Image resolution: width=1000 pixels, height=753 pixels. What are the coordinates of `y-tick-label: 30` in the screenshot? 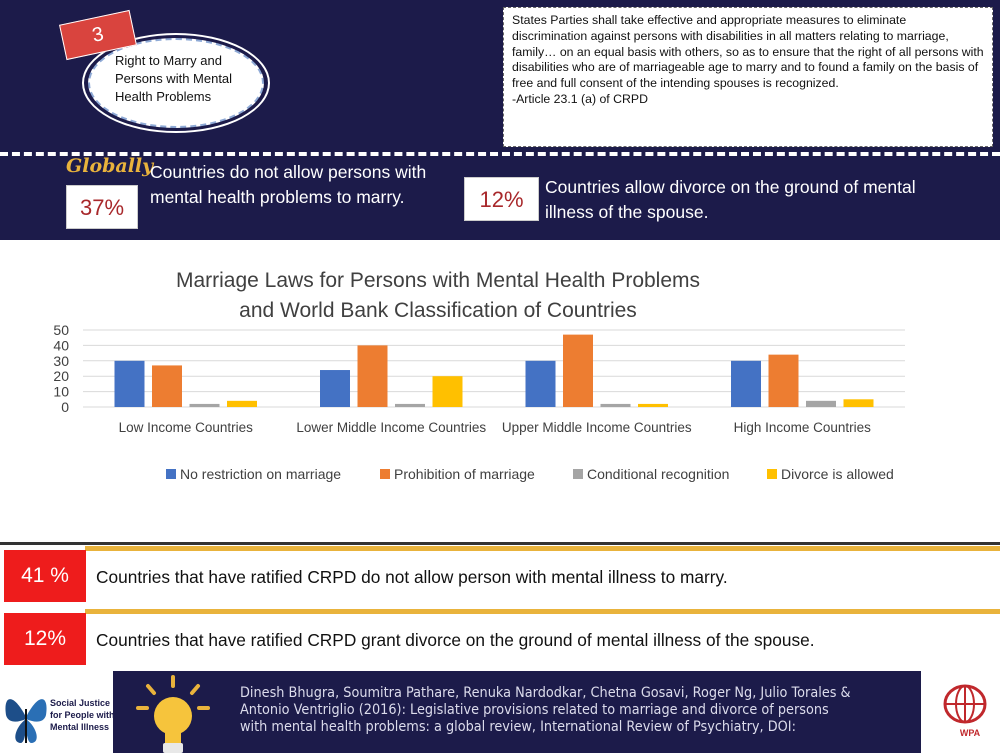 It's located at (61, 361).